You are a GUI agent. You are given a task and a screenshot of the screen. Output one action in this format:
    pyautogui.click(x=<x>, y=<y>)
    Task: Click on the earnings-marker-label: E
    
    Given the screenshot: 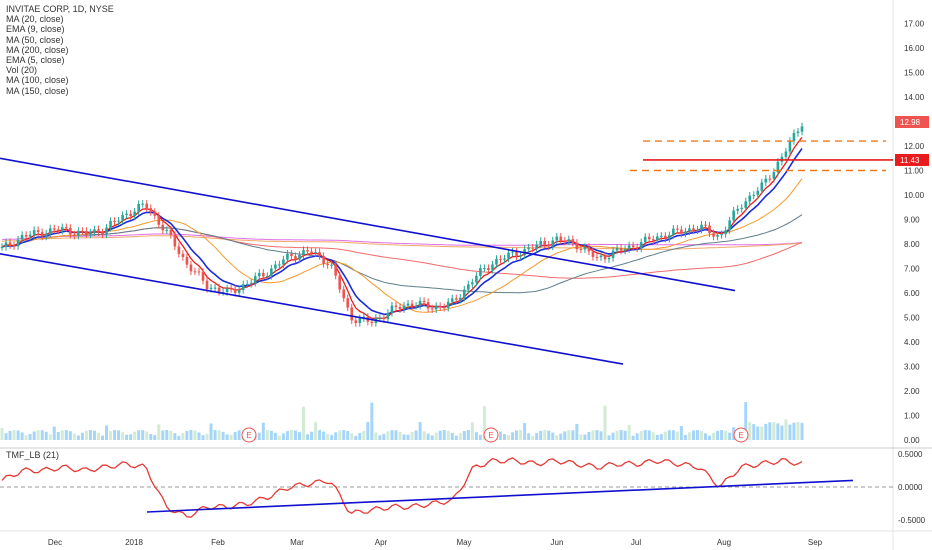 What is the action you would take?
    pyautogui.click(x=248, y=435)
    